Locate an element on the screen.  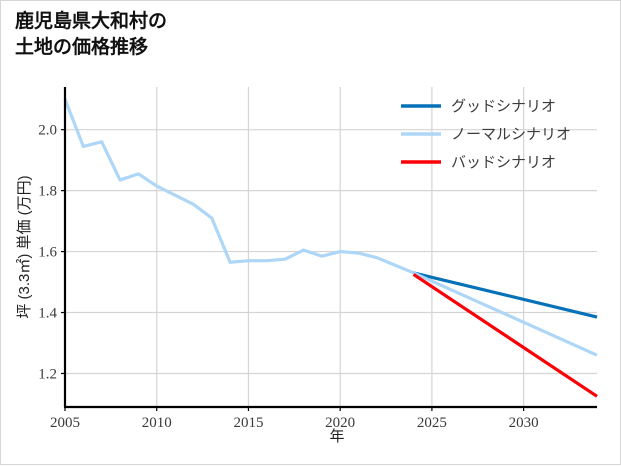
x-tick-label: 2030 is located at coordinates (524, 423).